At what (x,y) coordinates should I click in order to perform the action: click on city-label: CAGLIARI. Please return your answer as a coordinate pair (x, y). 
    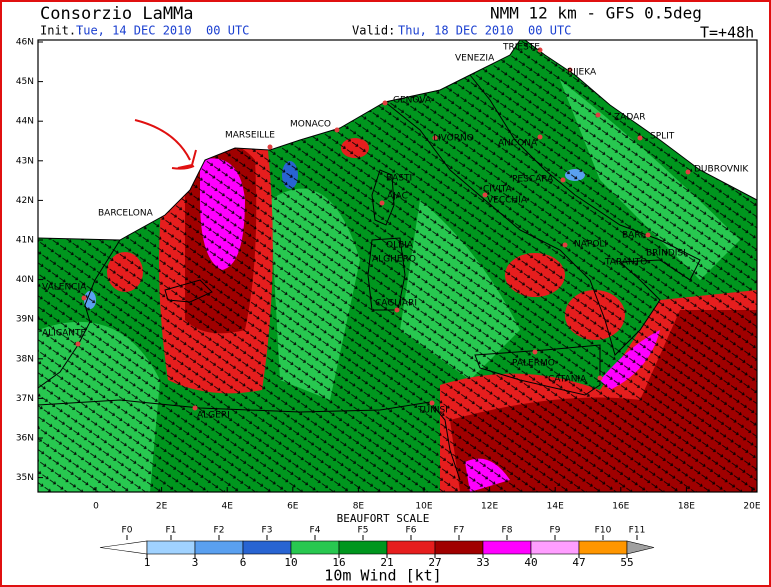
    Looking at the image, I should click on (396, 304).